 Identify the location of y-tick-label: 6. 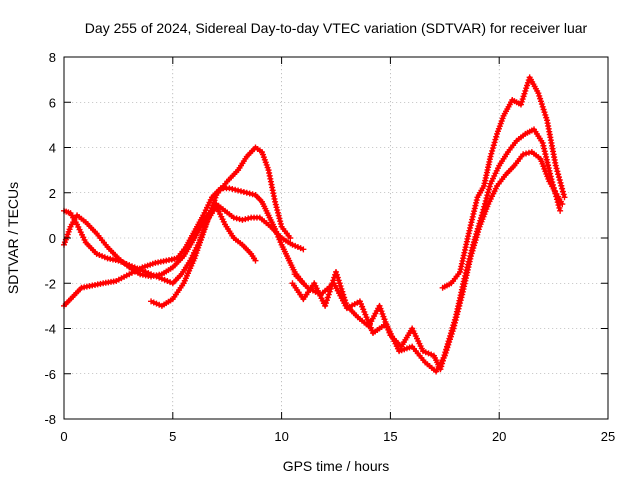
(52, 102).